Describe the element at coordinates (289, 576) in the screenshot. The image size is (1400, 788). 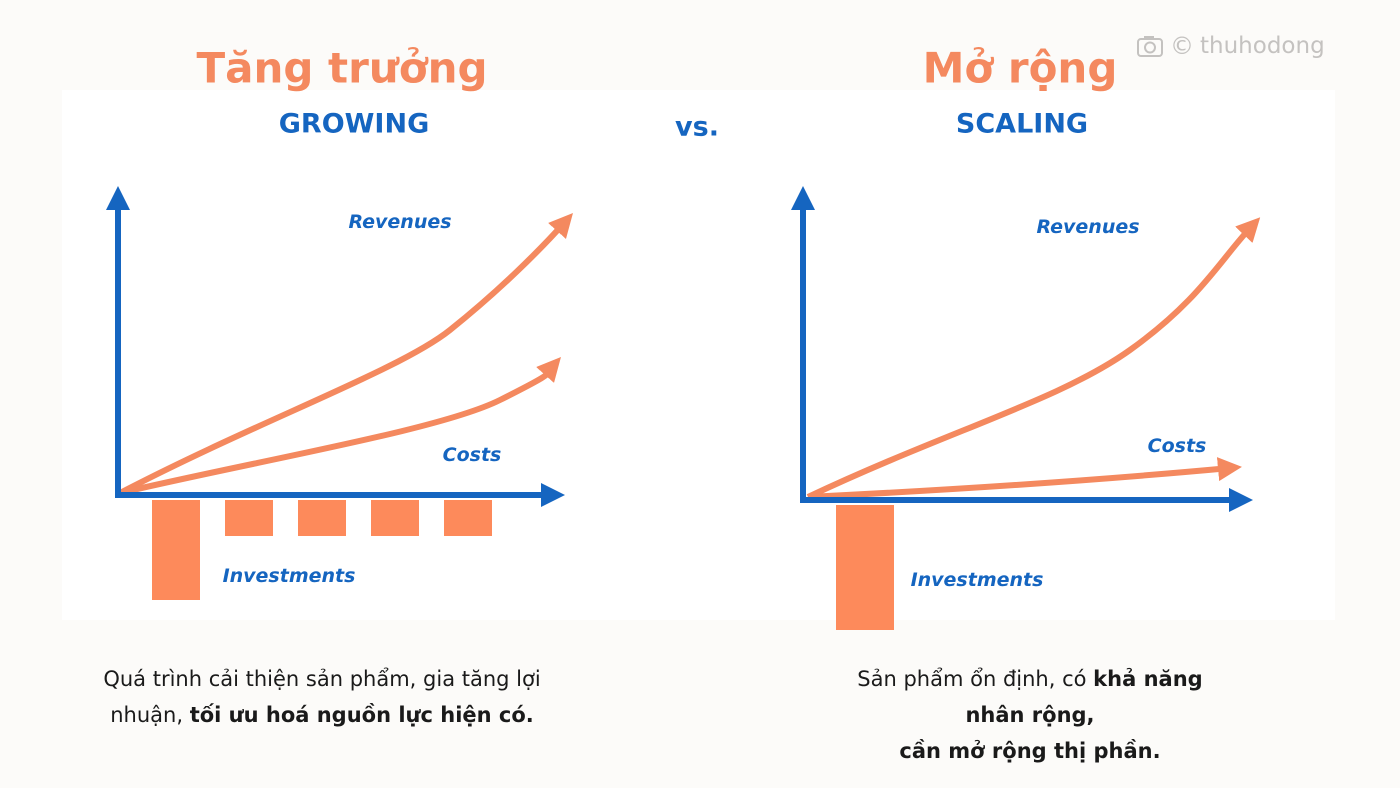
I see `left-investments-label: Investments` at that location.